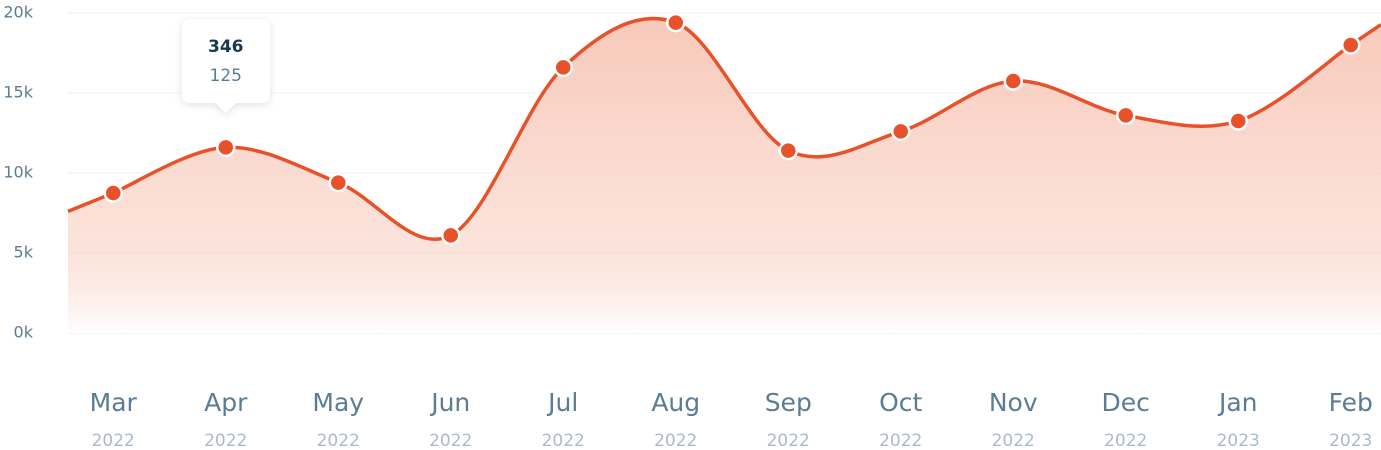  What do you see at coordinates (675, 402) in the screenshot?
I see `x-tick-label: Aug` at bounding box center [675, 402].